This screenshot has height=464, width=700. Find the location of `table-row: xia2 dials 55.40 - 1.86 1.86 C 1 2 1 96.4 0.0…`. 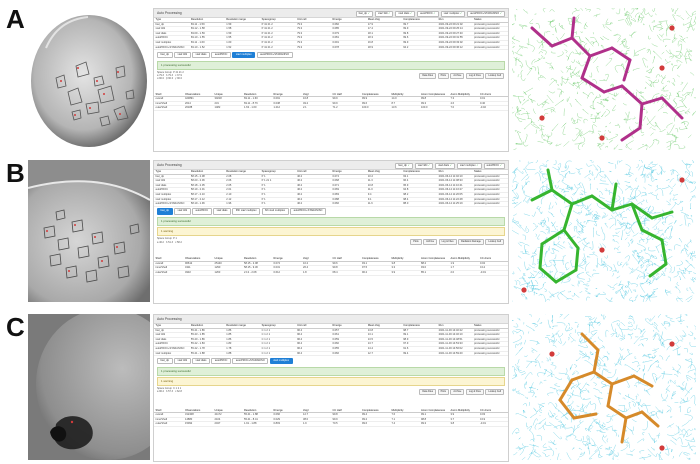

table-row: xia2 dials 55.40 - 1.86 1.86 C 1 2 1 96.4 0.0… is located at coordinates (331, 340).